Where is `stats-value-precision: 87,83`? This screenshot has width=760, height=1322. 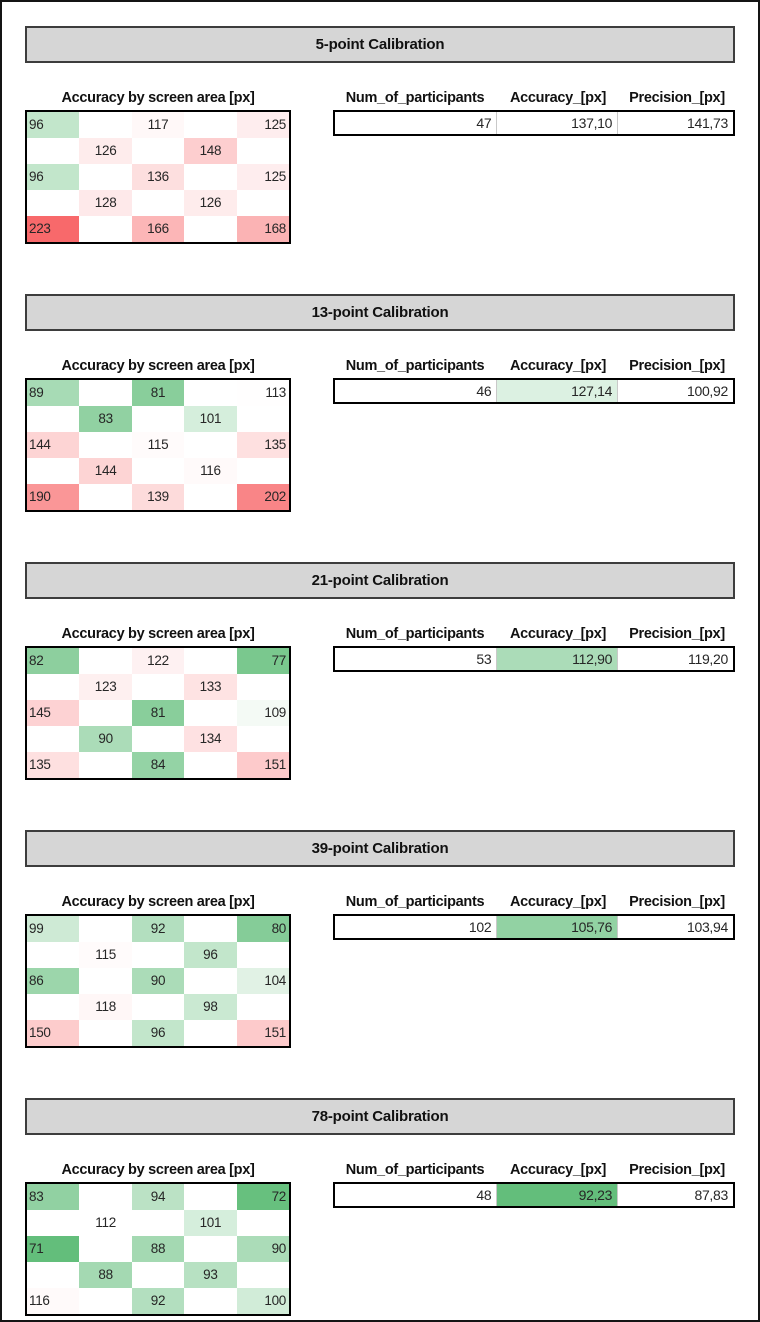 stats-value-precision: 87,83 is located at coordinates (711, 1195).